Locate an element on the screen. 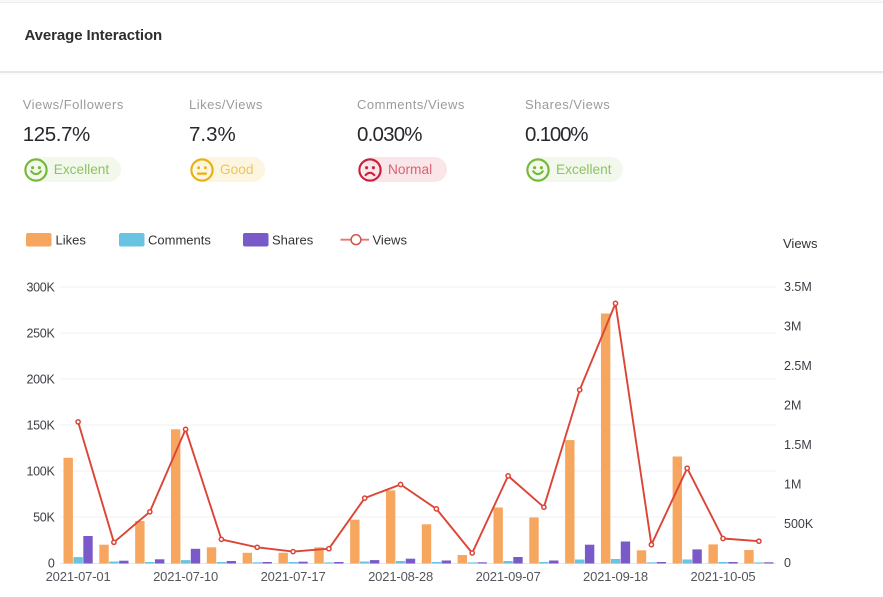 Image resolution: width=883 pixels, height=597 pixels. svg-text: 250K is located at coordinates (41, 333).